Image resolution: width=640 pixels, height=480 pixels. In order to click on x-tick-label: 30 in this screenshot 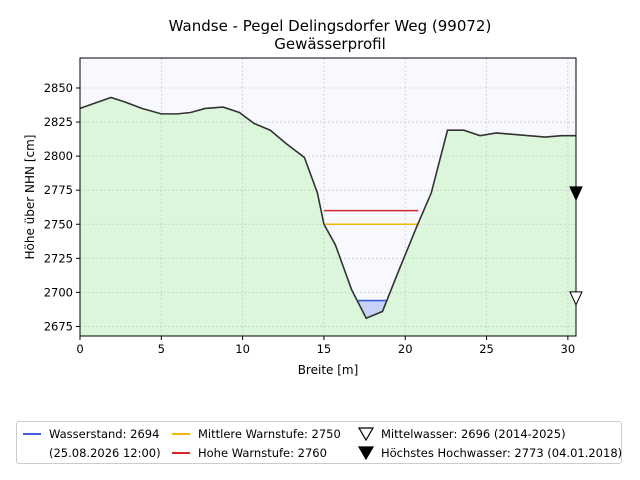, I will do `click(568, 349)`.